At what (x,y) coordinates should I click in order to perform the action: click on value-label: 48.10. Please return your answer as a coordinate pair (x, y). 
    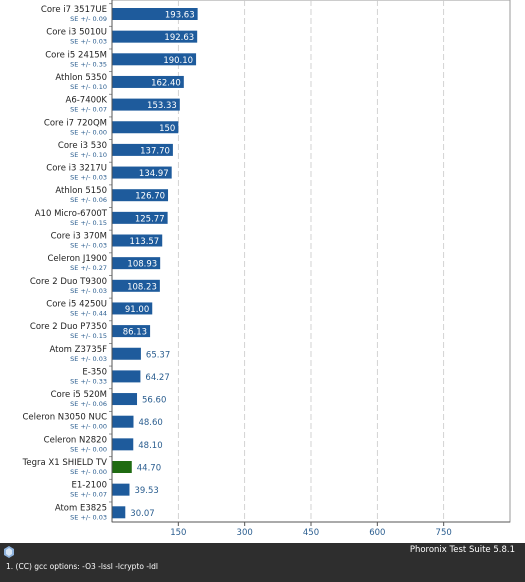
    Looking at the image, I should click on (150, 446).